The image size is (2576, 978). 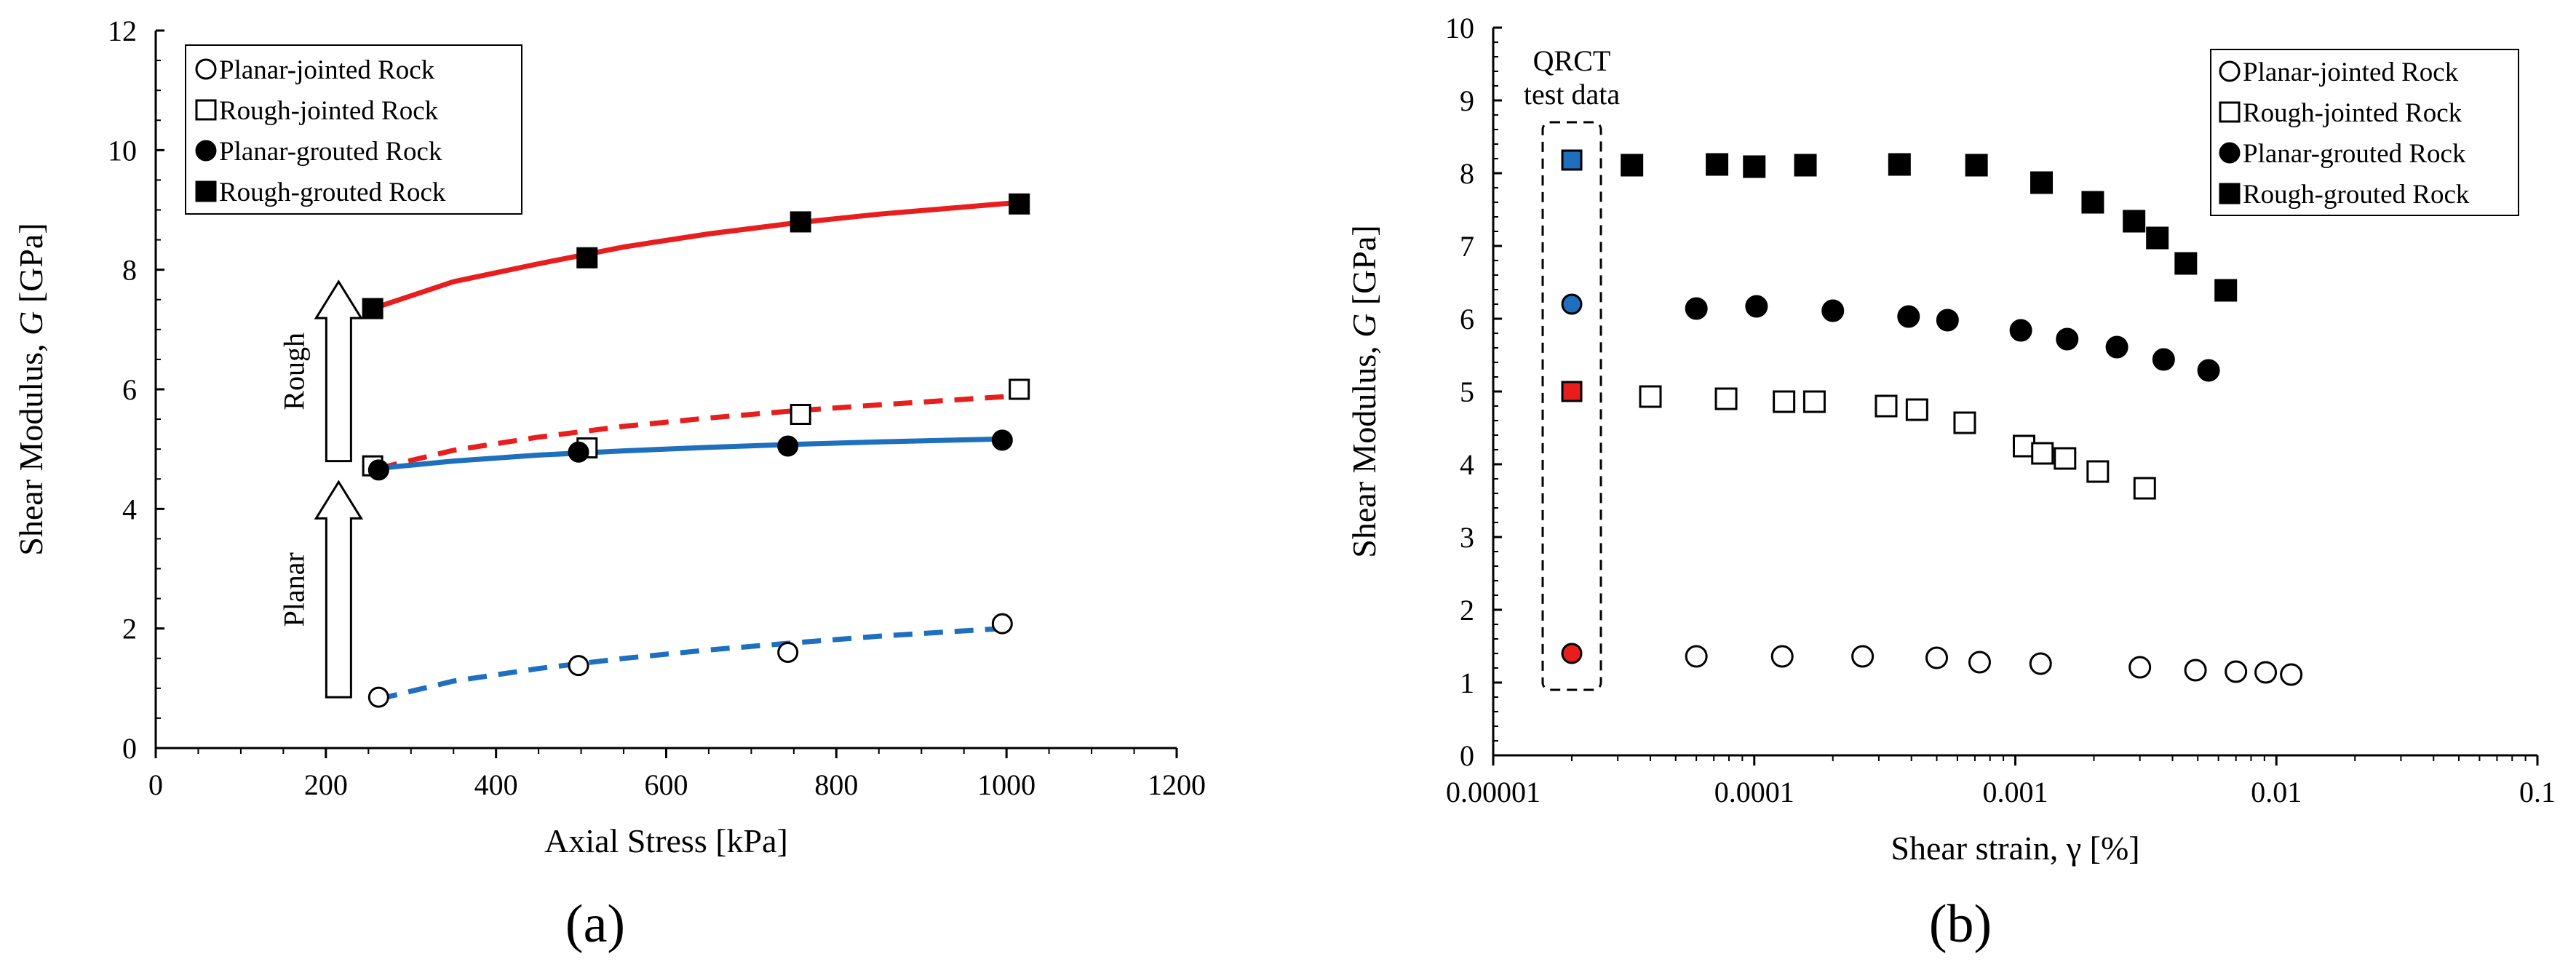 What do you see at coordinates (1006, 784) in the screenshot?
I see `x-tick-label: 1000` at bounding box center [1006, 784].